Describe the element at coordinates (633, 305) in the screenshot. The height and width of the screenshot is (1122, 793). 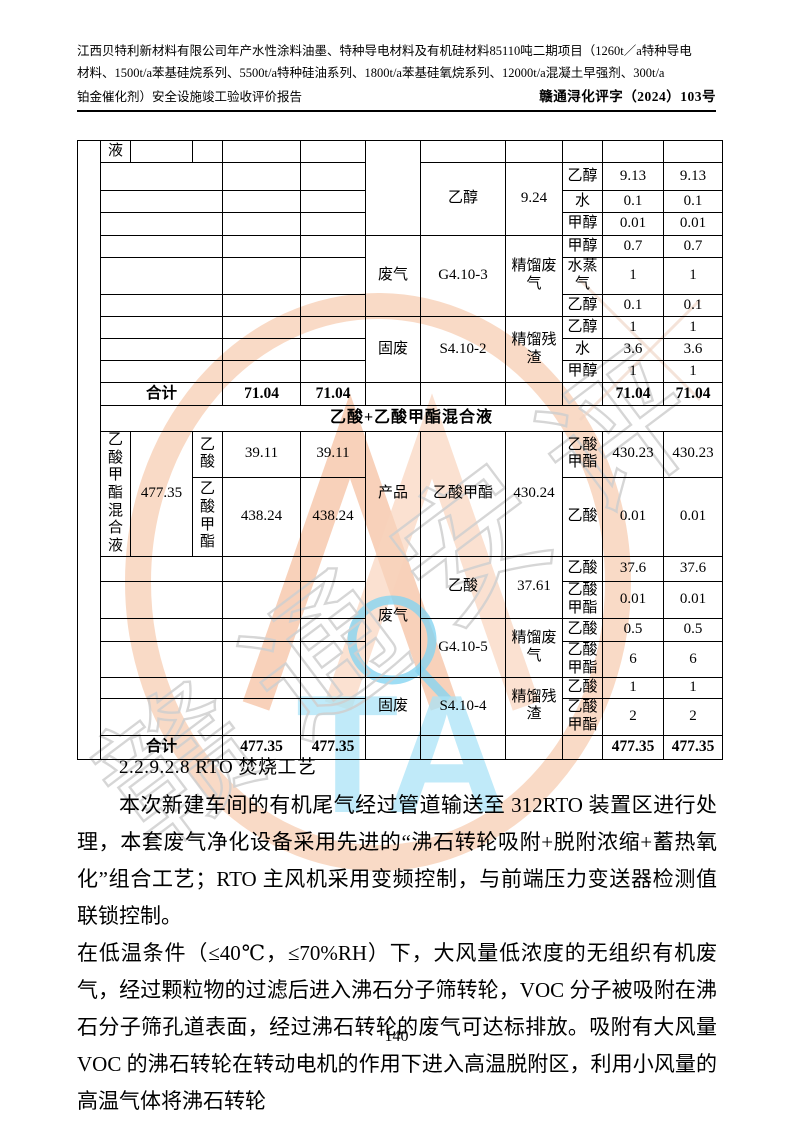
I see `table-cell: 0.1` at that location.